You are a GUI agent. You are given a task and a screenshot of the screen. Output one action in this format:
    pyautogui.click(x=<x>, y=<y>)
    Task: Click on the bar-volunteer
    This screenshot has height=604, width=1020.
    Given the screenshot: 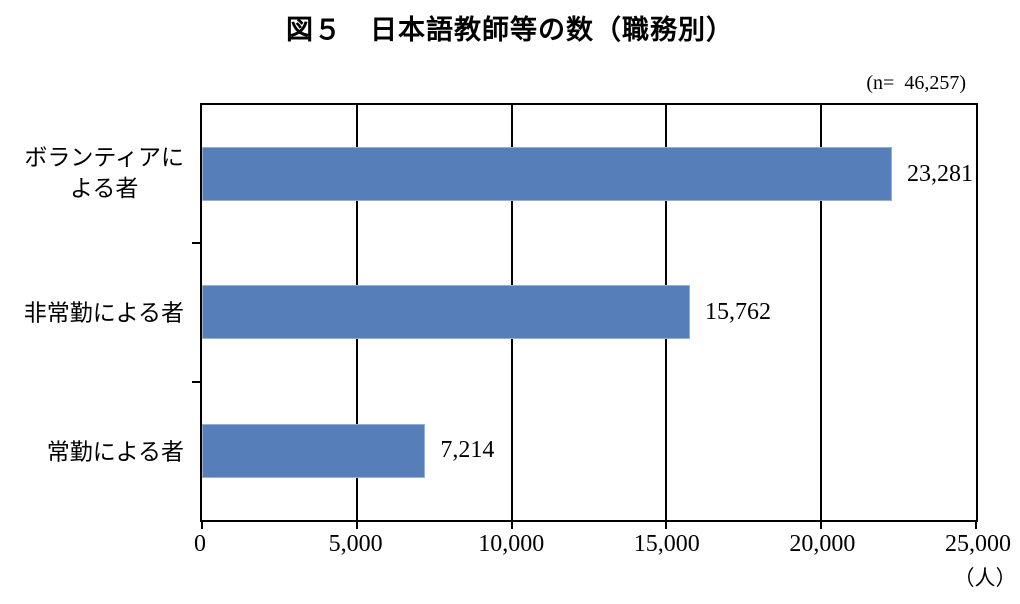 What is the action you would take?
    pyautogui.click(x=547, y=174)
    